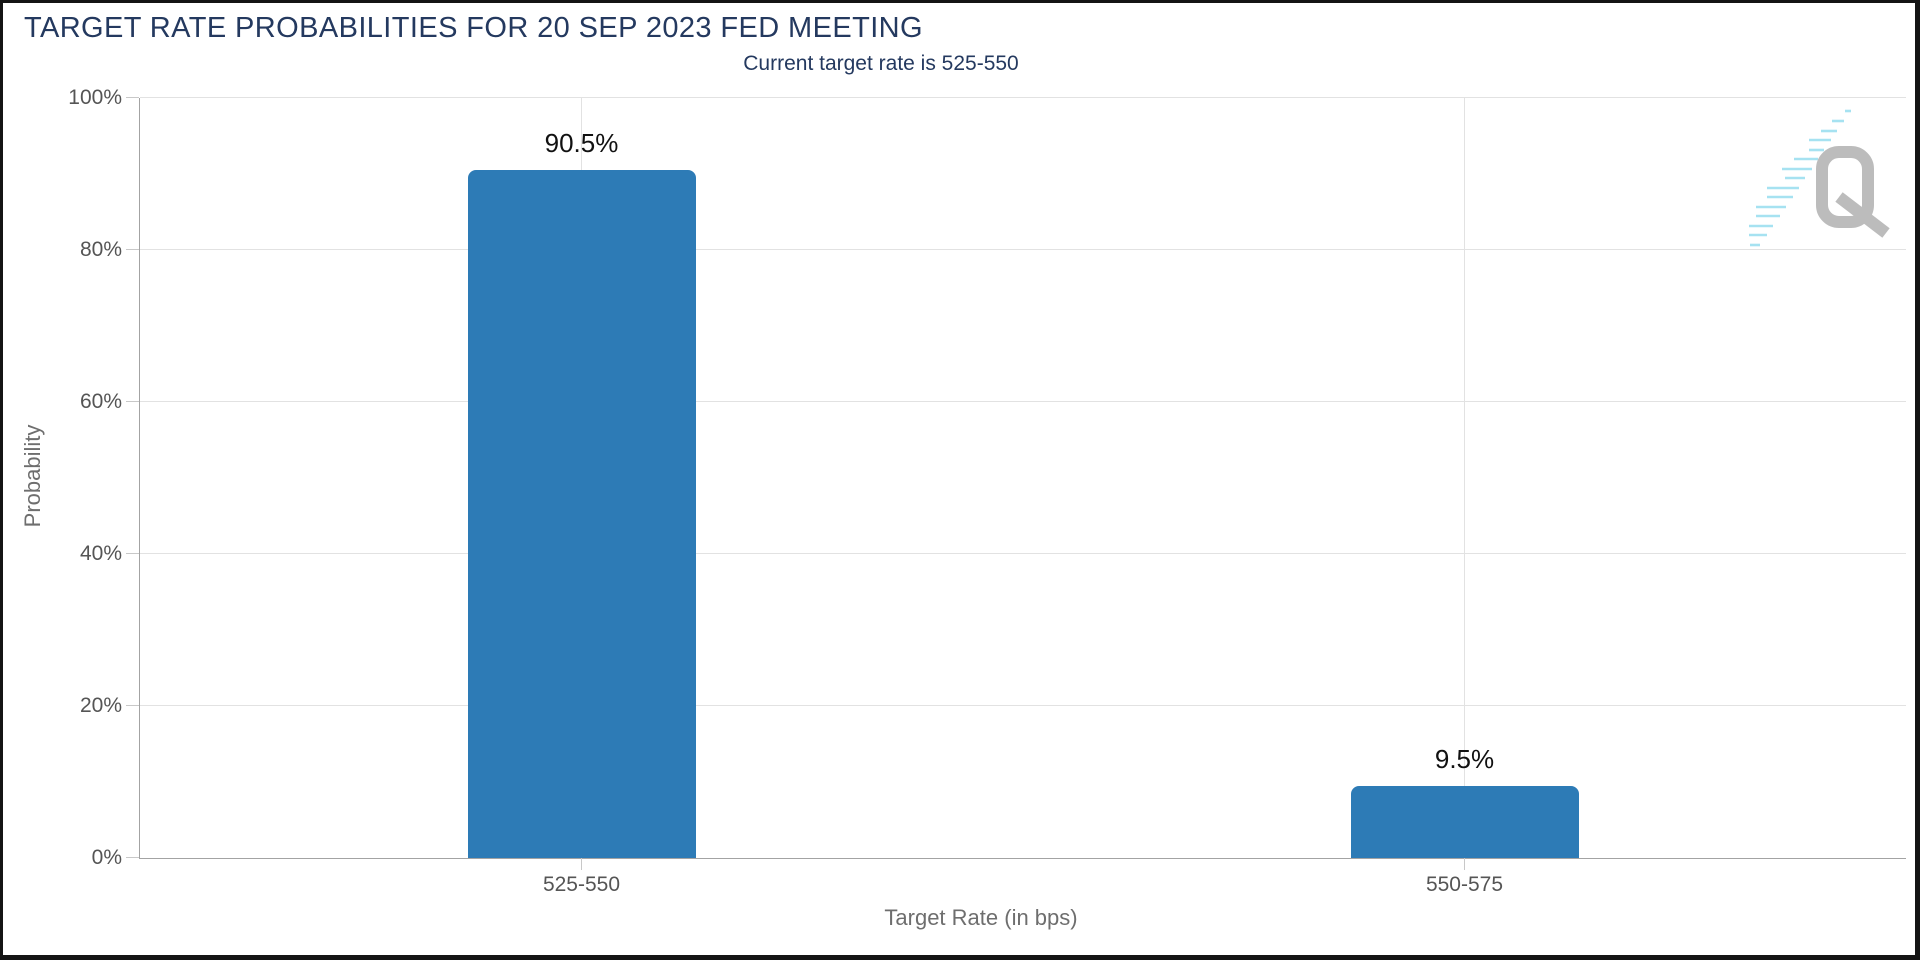 The width and height of the screenshot is (1920, 960). What do you see at coordinates (100, 401) in the screenshot?
I see `y-tick-label: 60%` at bounding box center [100, 401].